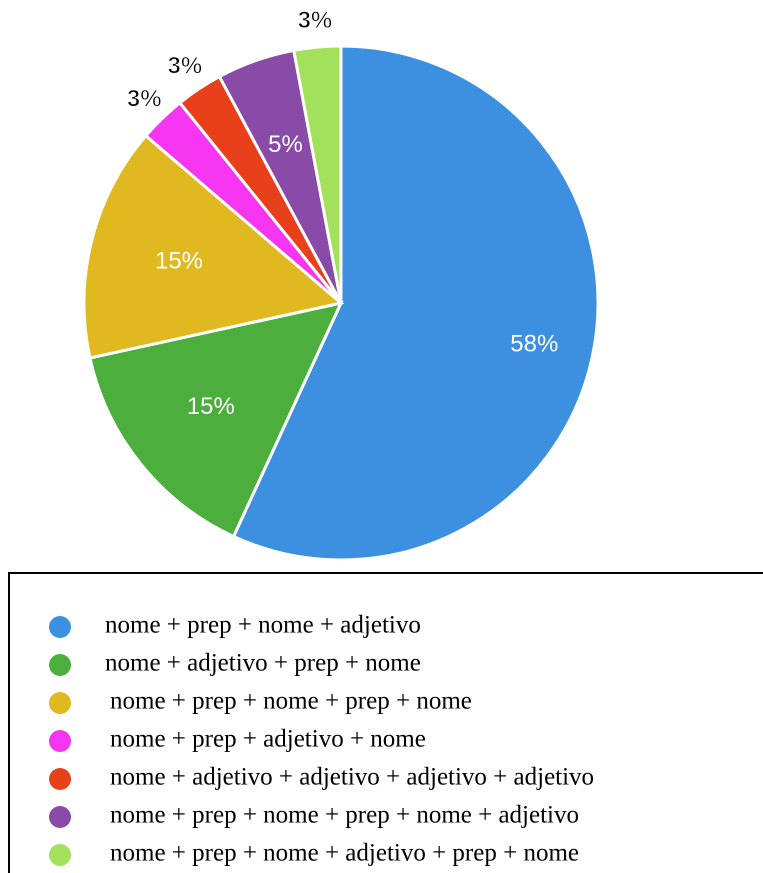  Describe the element at coordinates (268, 739) in the screenshot. I see `legend-label: nome + prep + adjetivo + nome` at that location.